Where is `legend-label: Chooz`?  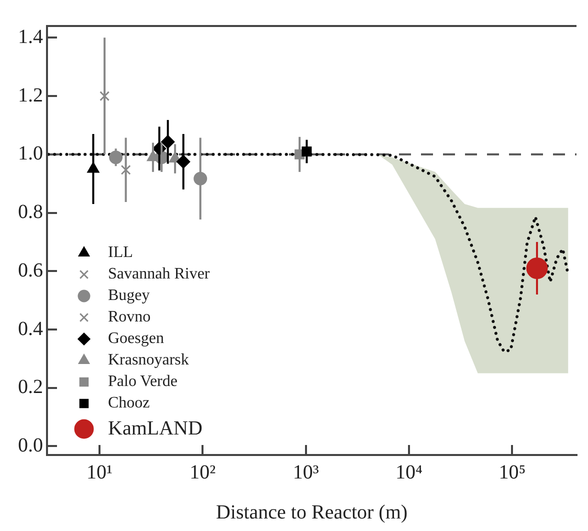 legend-label: Chooz is located at coordinates (129, 403).